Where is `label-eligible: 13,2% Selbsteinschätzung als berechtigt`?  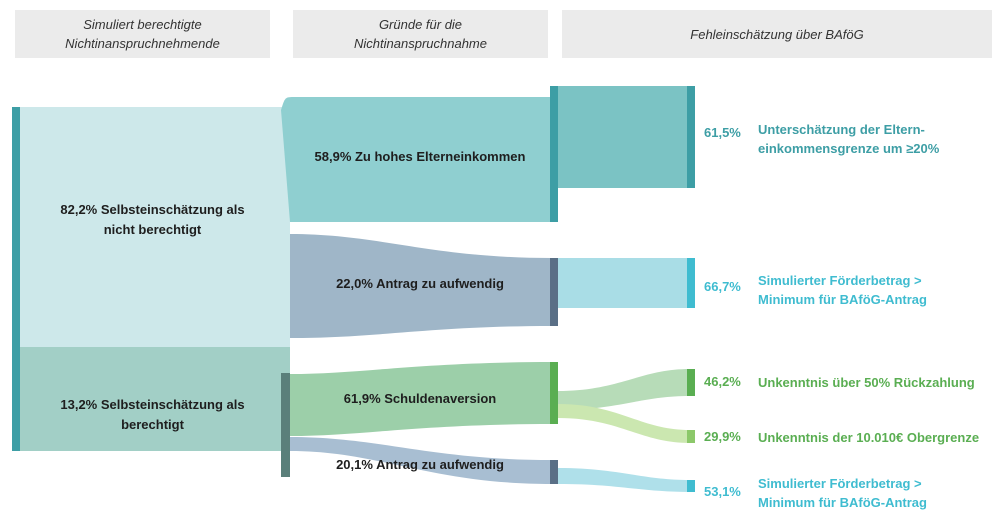 label-eligible: 13,2% Selbsteinschätzung als berechtigt is located at coordinates (152, 414).